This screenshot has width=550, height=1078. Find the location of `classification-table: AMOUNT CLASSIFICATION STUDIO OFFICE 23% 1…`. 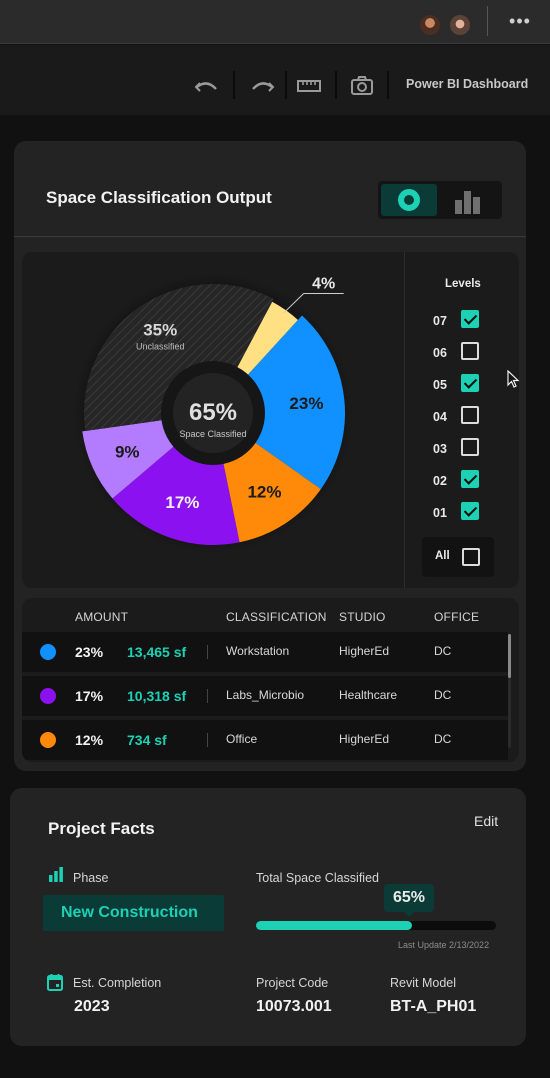

classification-table: AMOUNT CLASSIFICATION STUDIO OFFICE 23% 1… is located at coordinates (270, 680).